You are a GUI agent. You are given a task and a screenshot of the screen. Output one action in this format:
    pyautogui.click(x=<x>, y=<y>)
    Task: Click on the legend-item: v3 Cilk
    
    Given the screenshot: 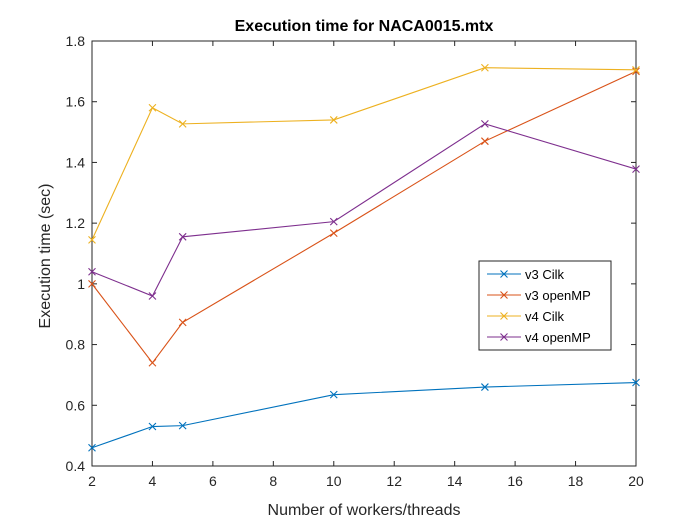 What is the action you would take?
    pyautogui.click(x=526, y=274)
    